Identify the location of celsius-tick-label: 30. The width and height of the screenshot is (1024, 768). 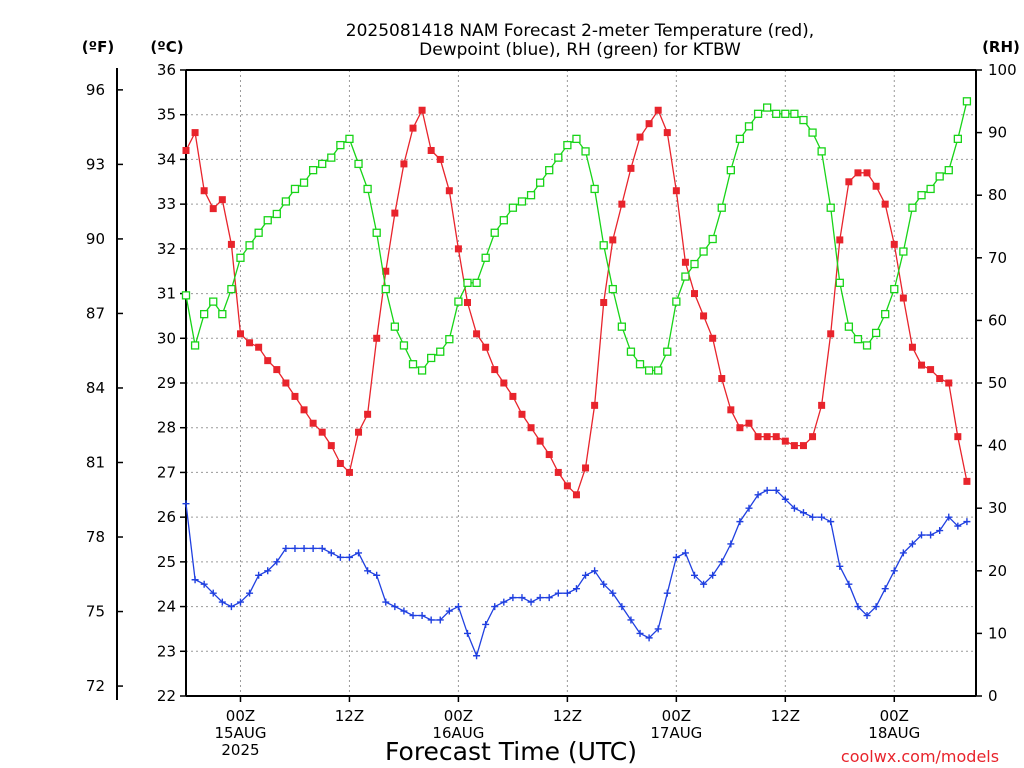
(166, 338).